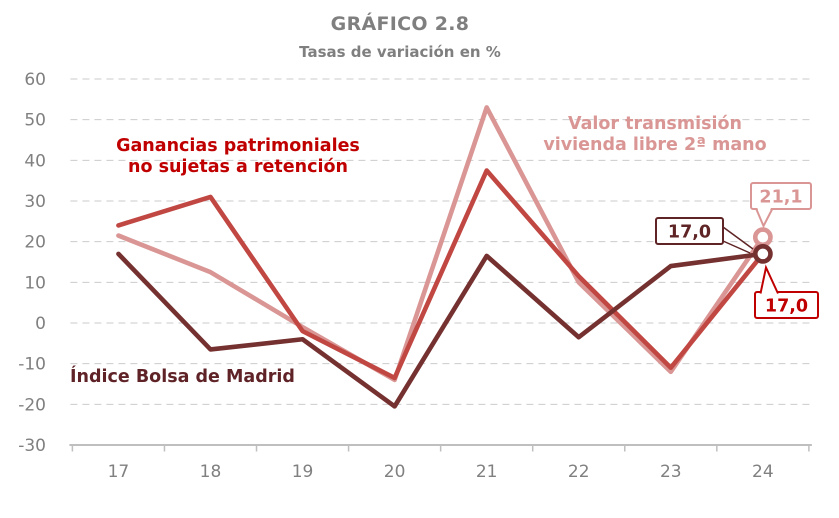 This screenshot has width=839, height=518. What do you see at coordinates (35, 283) in the screenshot?
I see `y-axis-tick-label: 10` at bounding box center [35, 283].